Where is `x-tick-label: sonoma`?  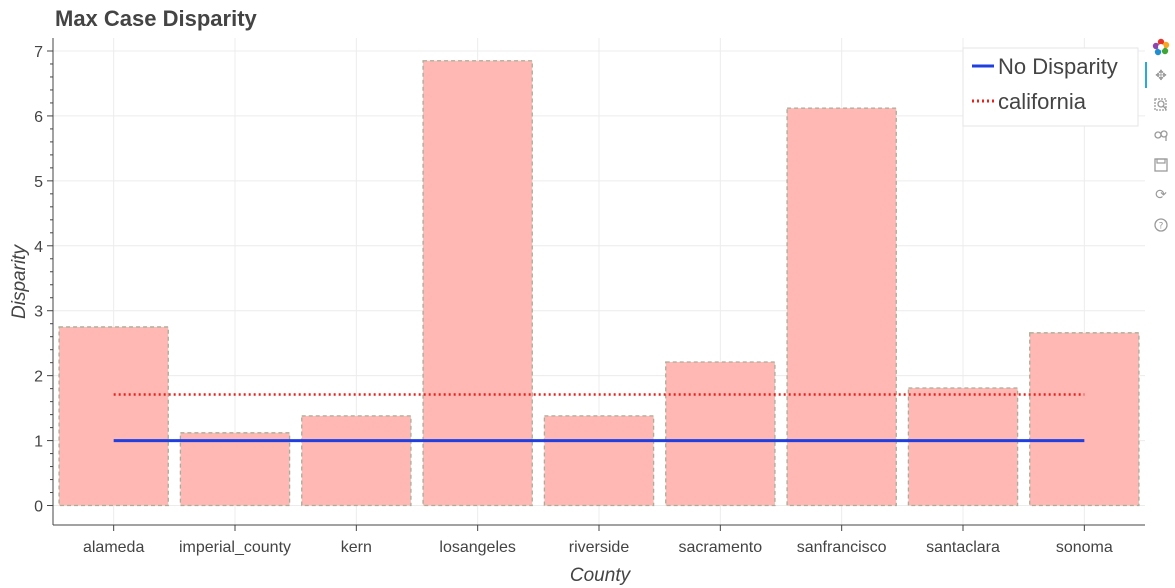
x-tick-label: sonoma is located at coordinates (1084, 547).